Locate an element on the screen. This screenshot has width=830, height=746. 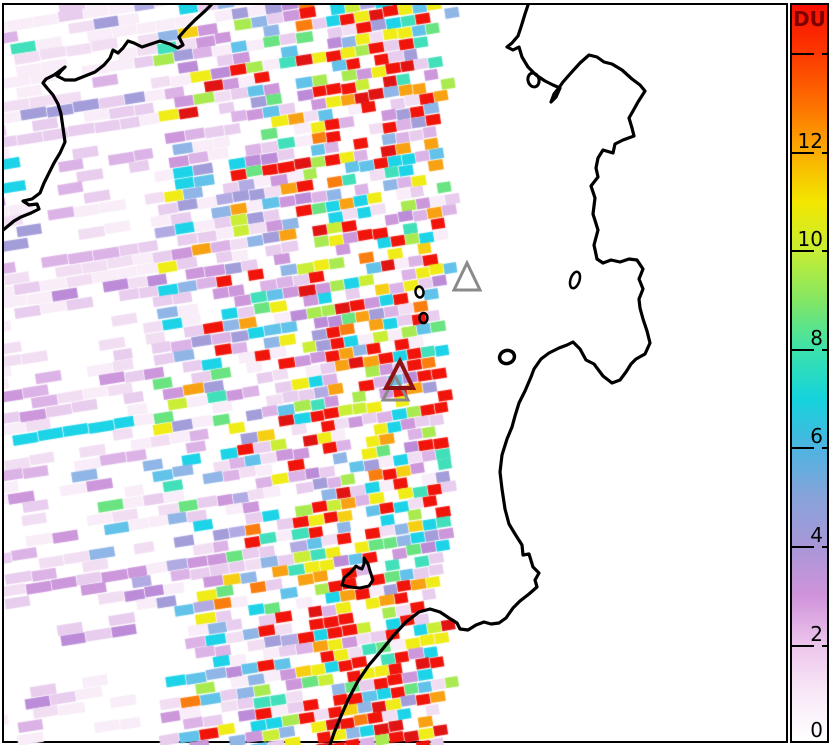
colorbar-tick-label: 0 is located at coordinates (816, 730).